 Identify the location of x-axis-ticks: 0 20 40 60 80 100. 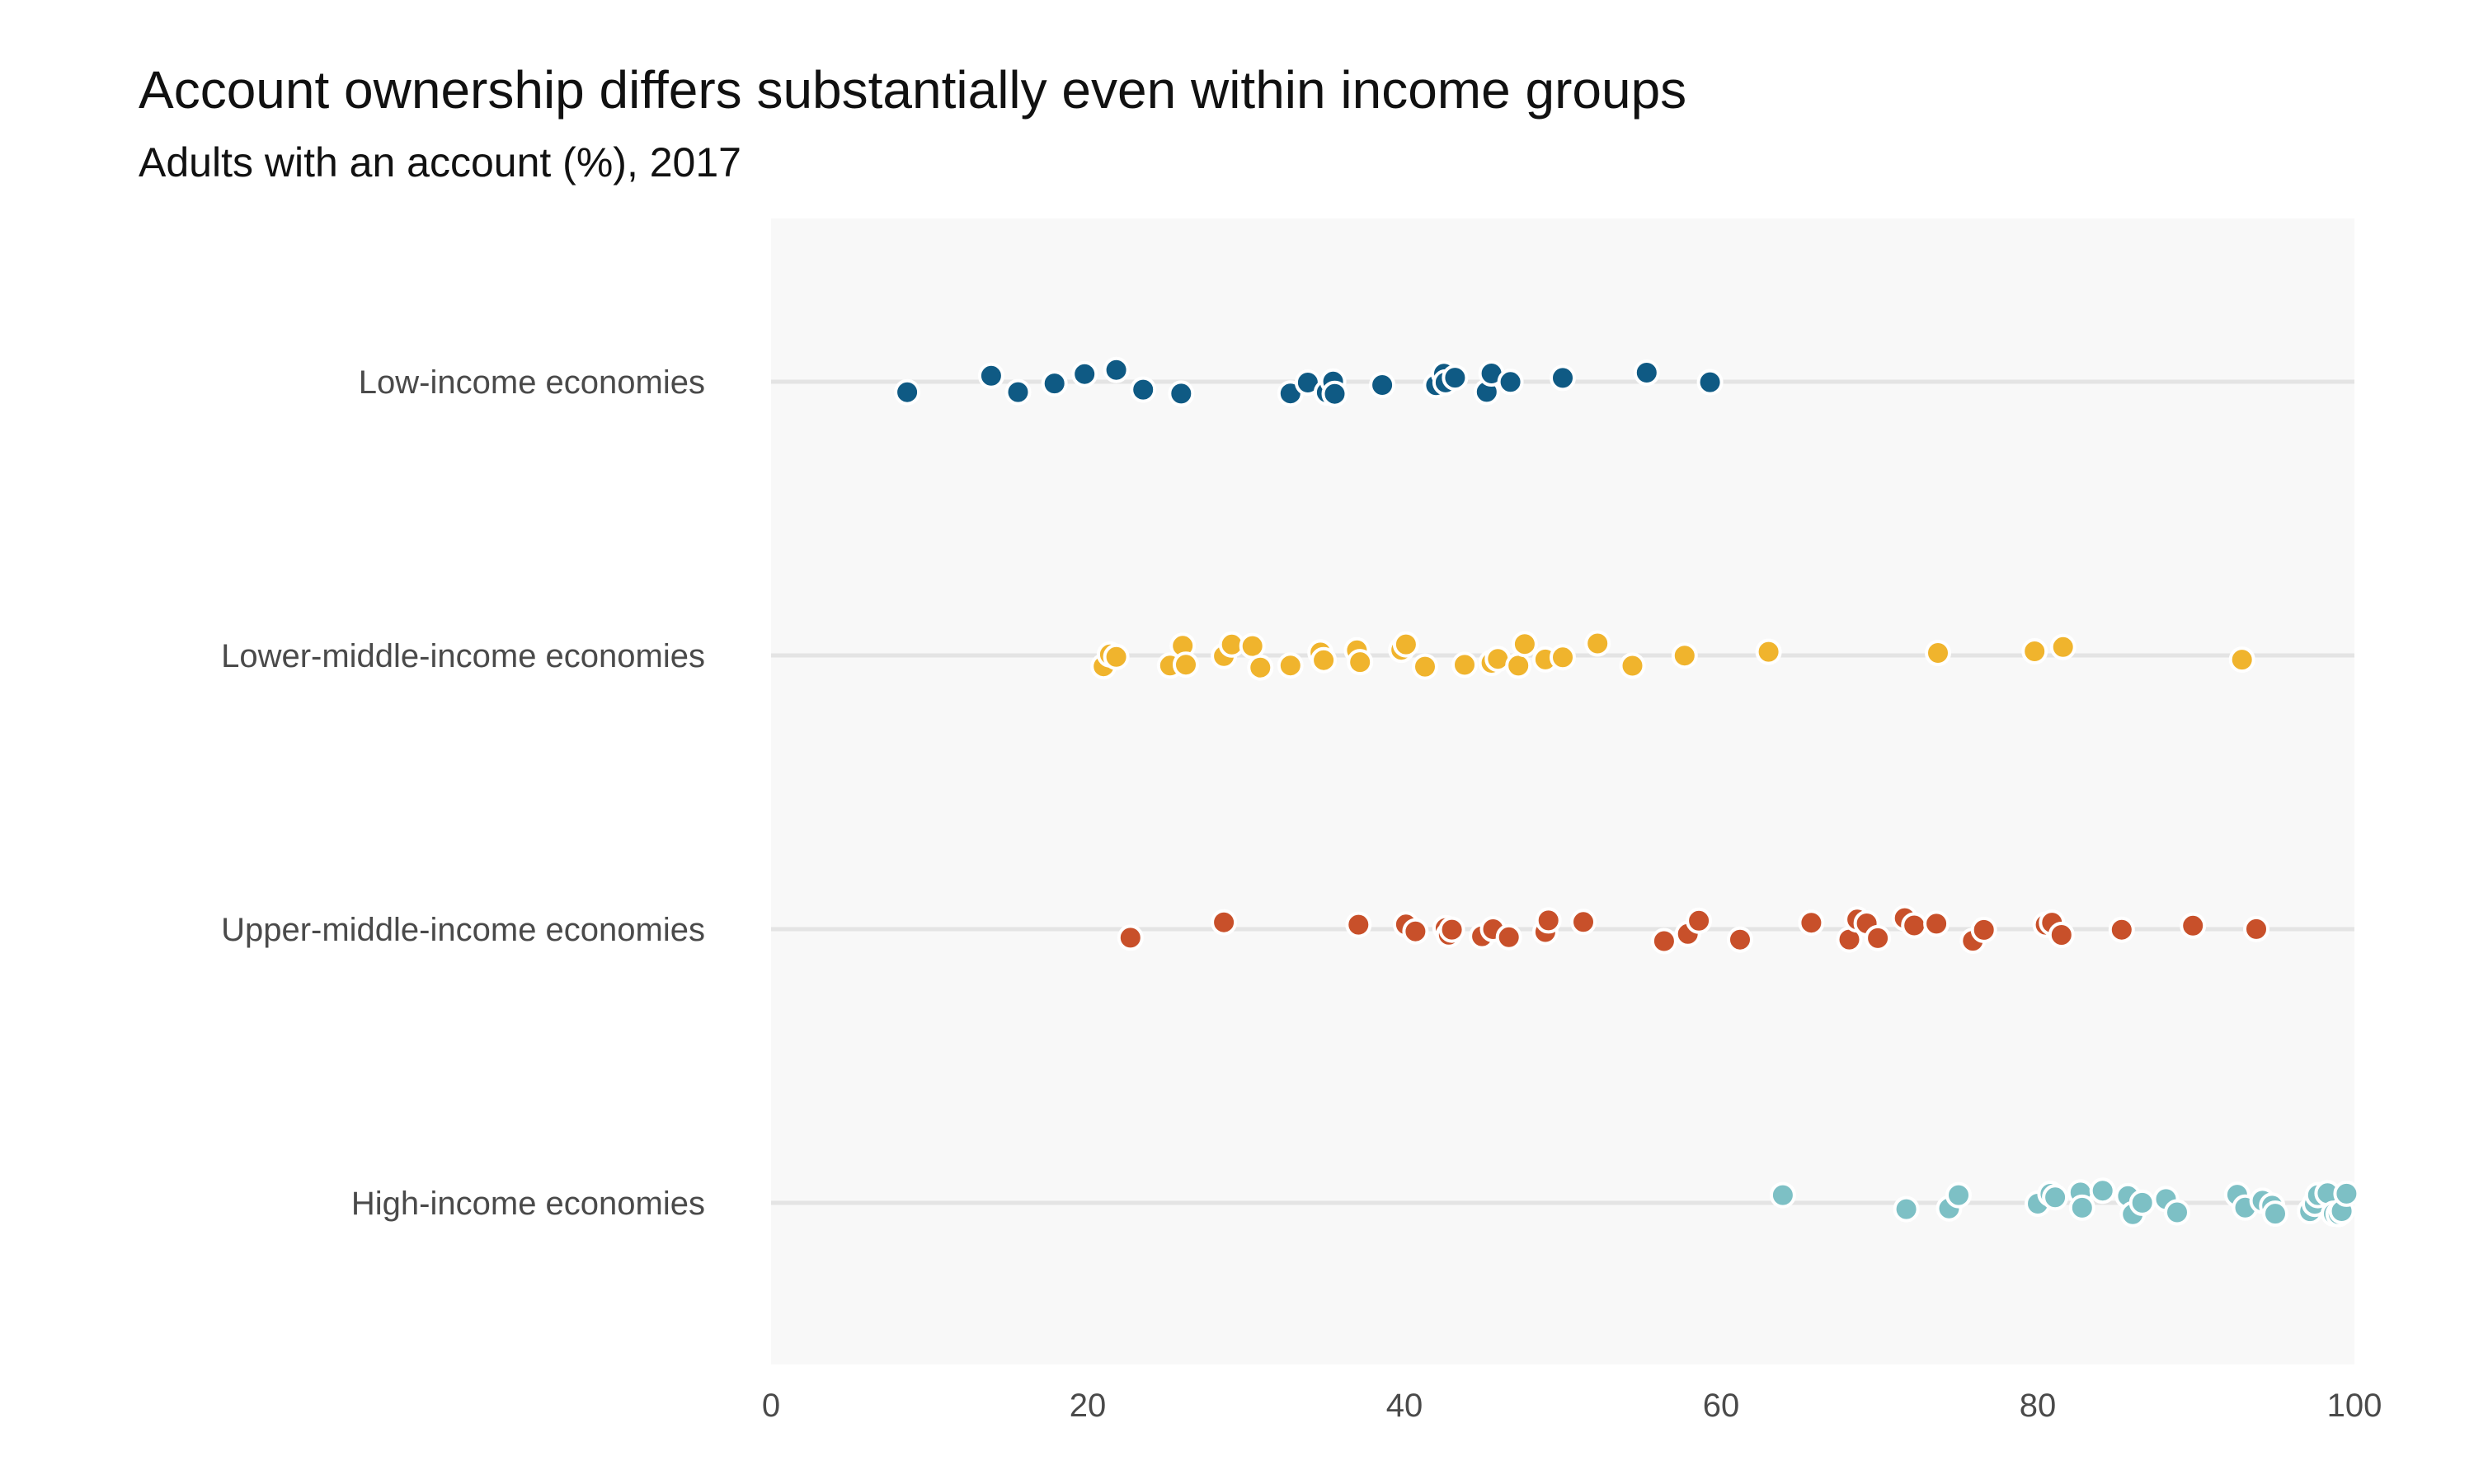
(1572, 1406).